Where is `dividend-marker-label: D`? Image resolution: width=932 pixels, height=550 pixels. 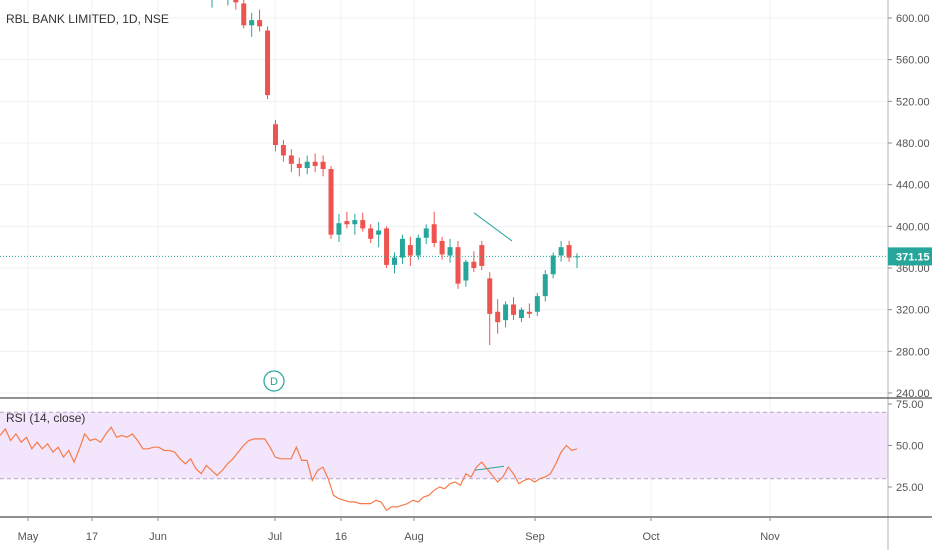 dividend-marker-label: D is located at coordinates (274, 382).